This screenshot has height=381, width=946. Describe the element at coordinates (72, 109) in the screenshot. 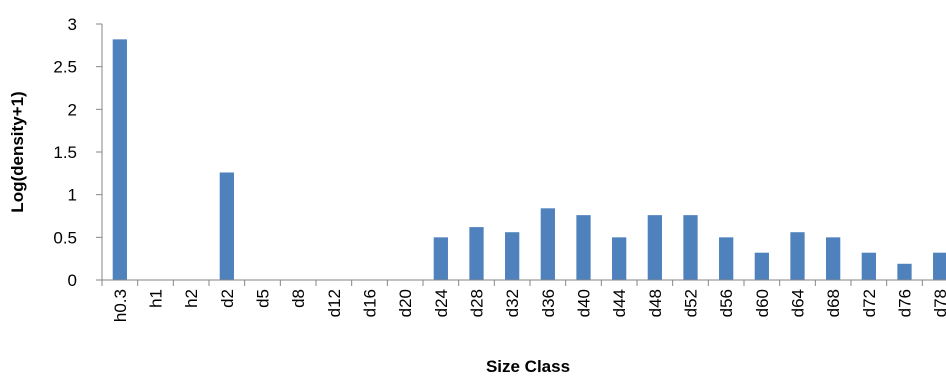

I see `y-tick-label: 2` at that location.